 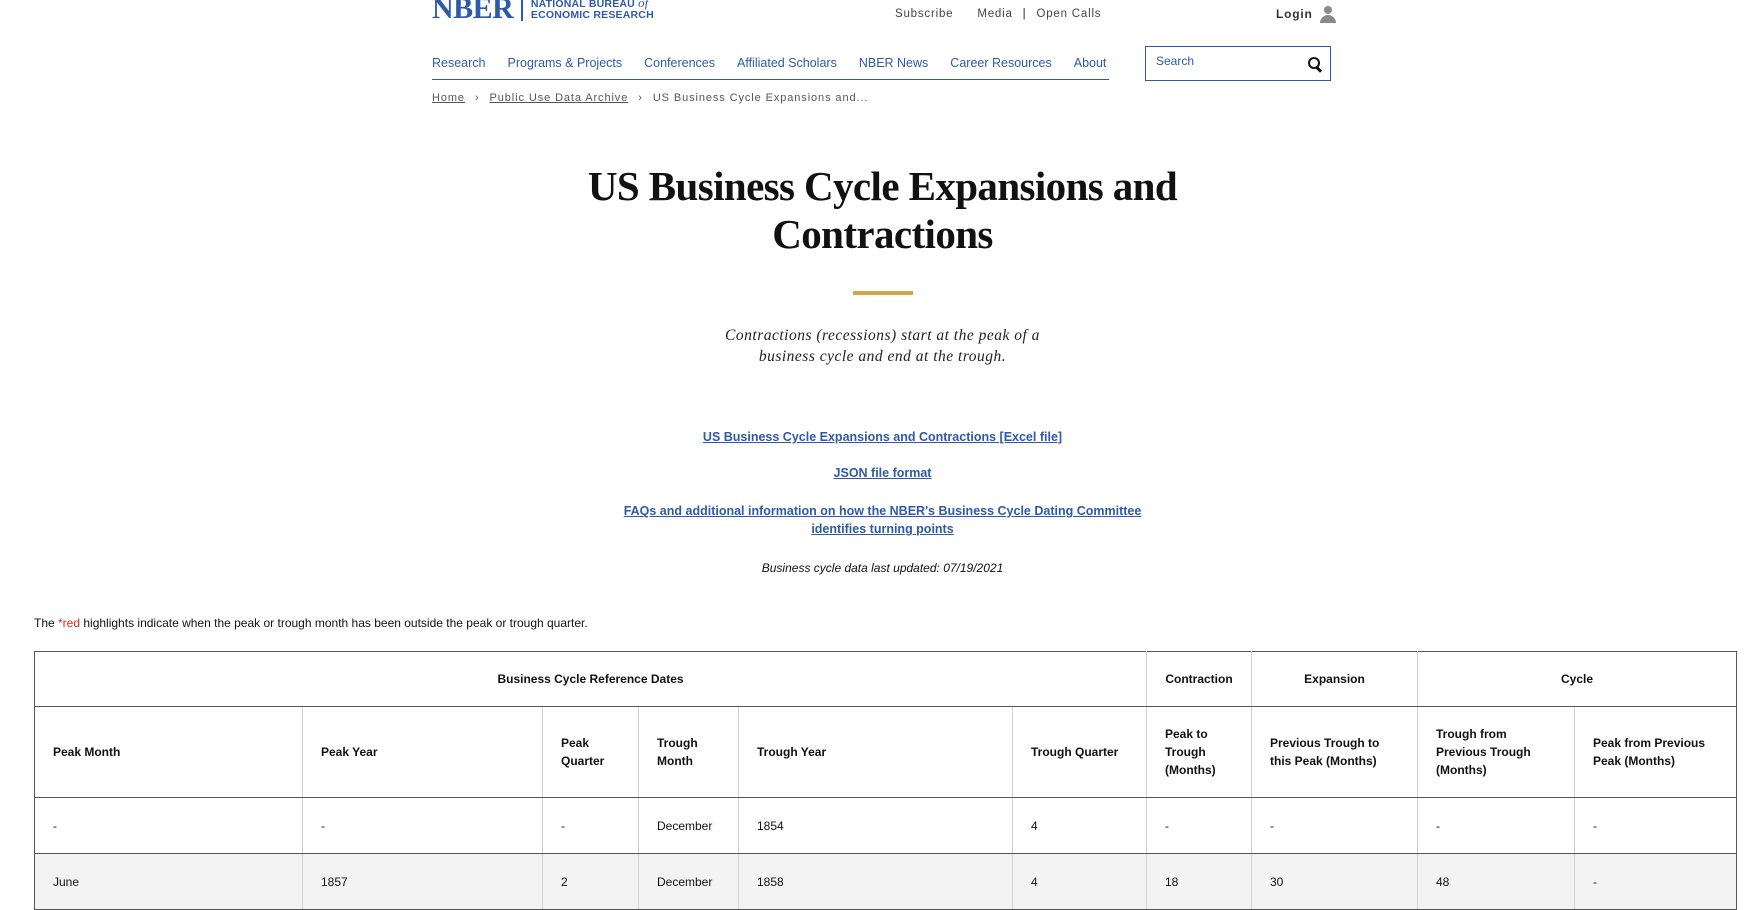 I want to click on open-calls-link: Open Calls, so click(x=1069, y=14).